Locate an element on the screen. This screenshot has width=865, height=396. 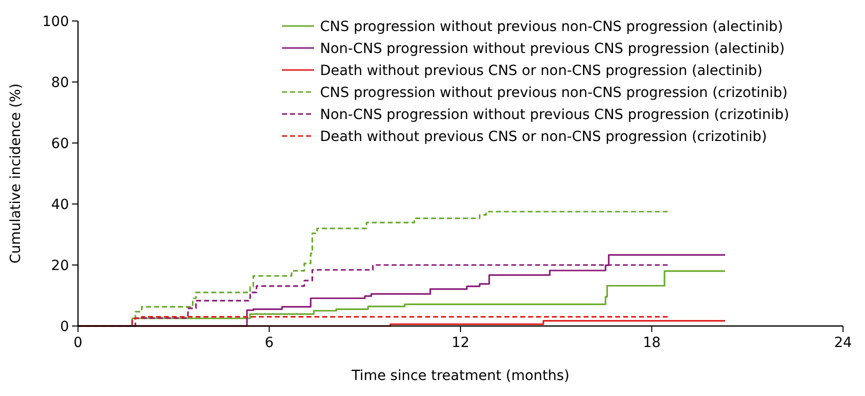
x-tick-label: 6 is located at coordinates (269, 343).